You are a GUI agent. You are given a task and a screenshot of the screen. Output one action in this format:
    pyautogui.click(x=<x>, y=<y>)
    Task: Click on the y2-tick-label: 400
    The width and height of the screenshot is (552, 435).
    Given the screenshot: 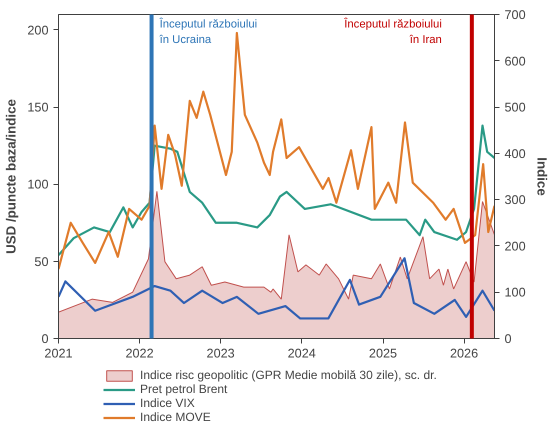 What is the action you would take?
    pyautogui.click(x=515, y=153)
    